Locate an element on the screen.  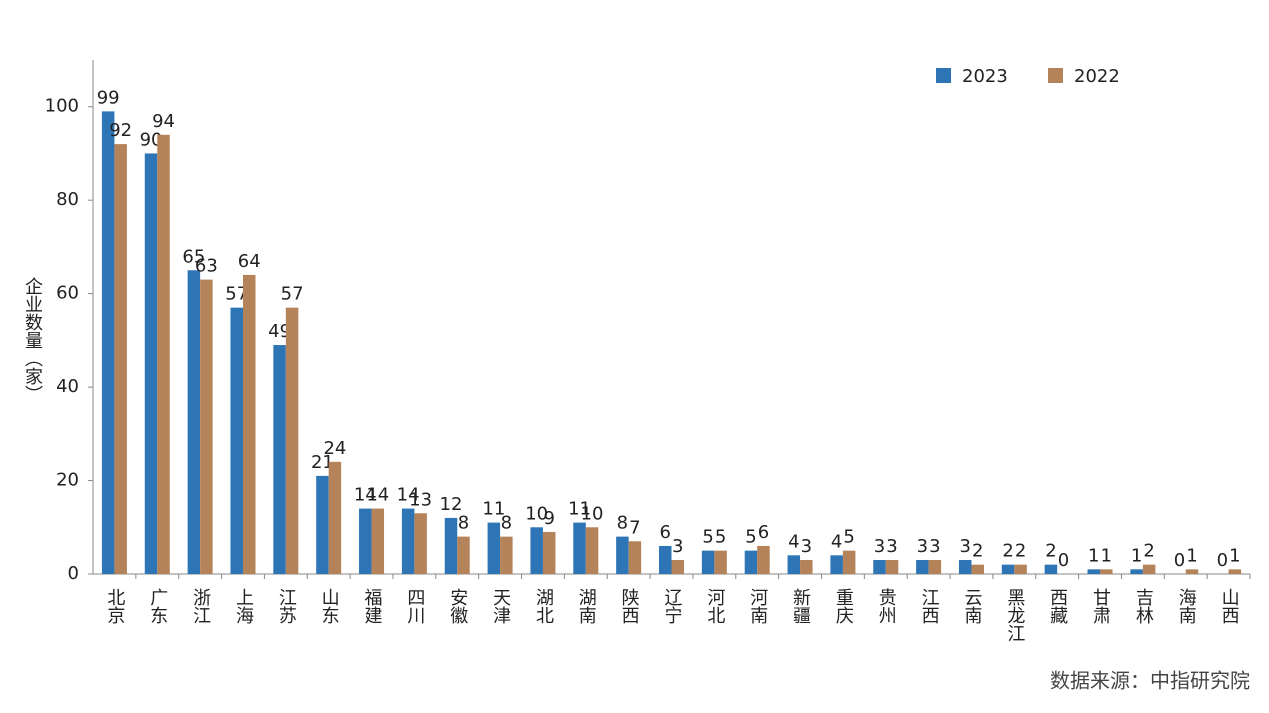
y-tick-label: 80 is located at coordinates (67, 199).